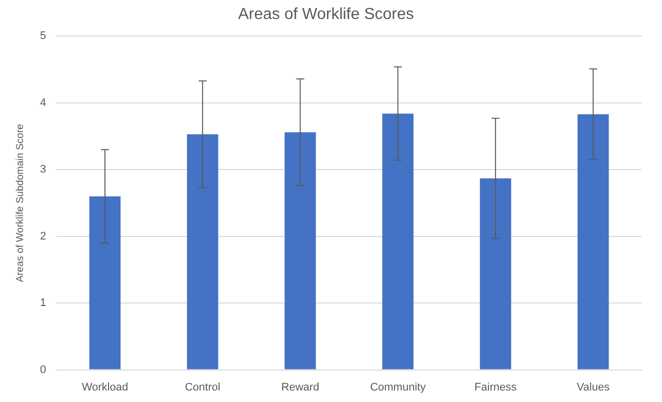 This screenshot has width=662, height=402. What do you see at coordinates (43, 36) in the screenshot?
I see `y-tick-label: 5` at bounding box center [43, 36].